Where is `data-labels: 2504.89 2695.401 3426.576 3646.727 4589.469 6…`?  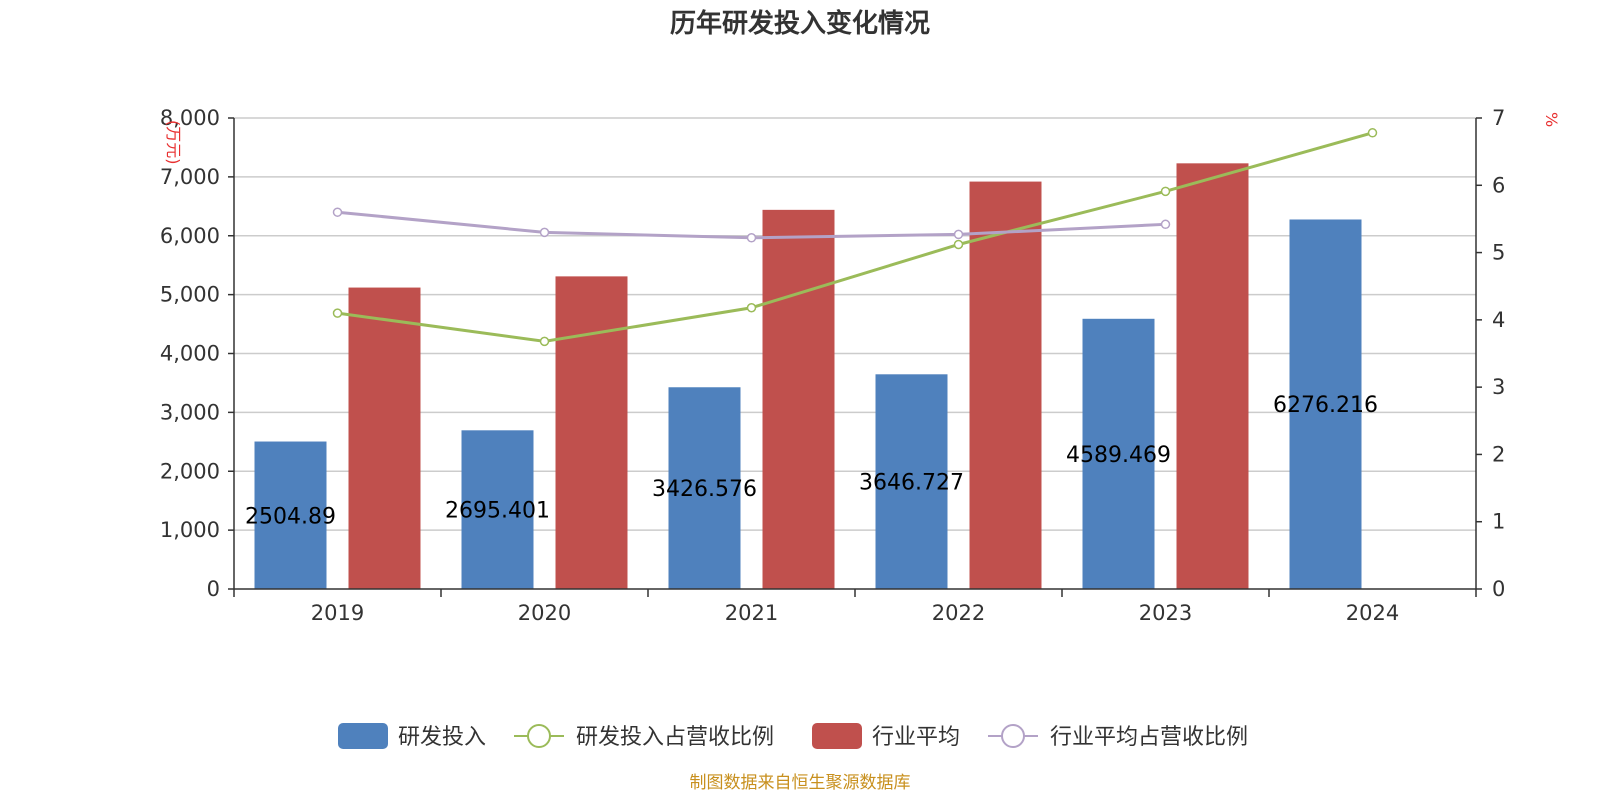 data-labels: 2504.89 2695.401 3426.576 3646.727 4589.469 6… is located at coordinates (811, 461).